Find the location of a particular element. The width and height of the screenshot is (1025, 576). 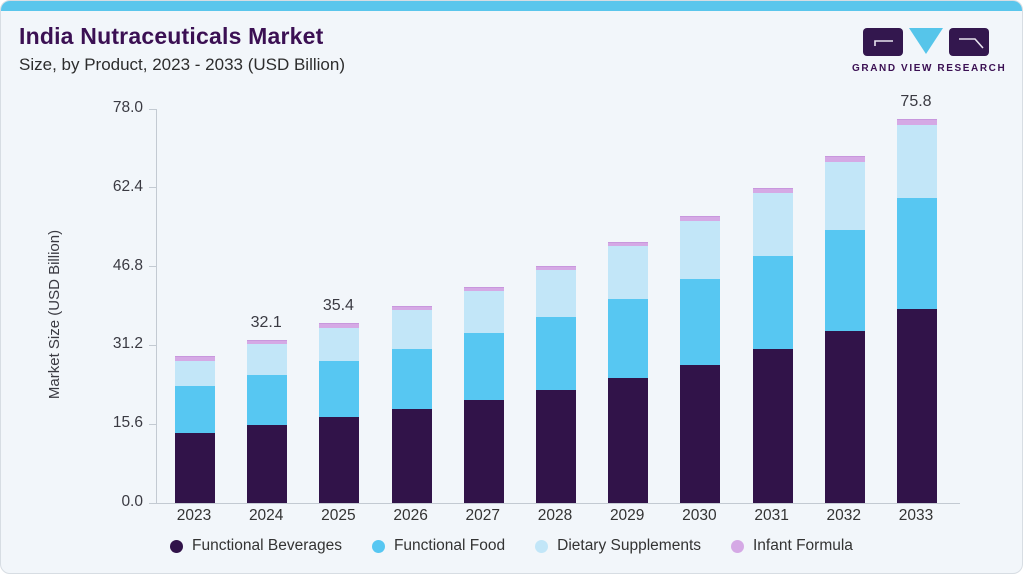

bar-segment-2025-dietary-supplements is located at coordinates (339, 344).